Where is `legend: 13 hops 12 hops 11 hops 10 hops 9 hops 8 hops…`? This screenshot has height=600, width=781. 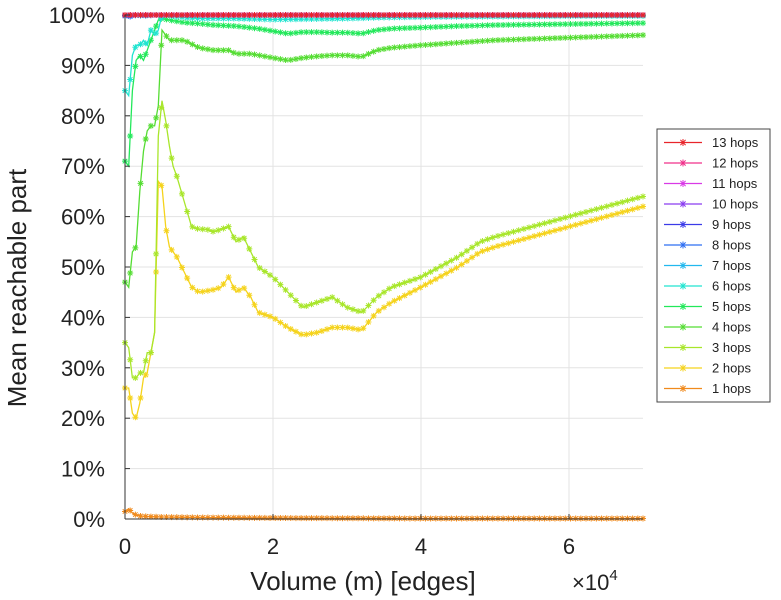 legend: 13 hops 12 hops 11 hops 10 hops 9 hops 8 hops… is located at coordinates (713, 265).